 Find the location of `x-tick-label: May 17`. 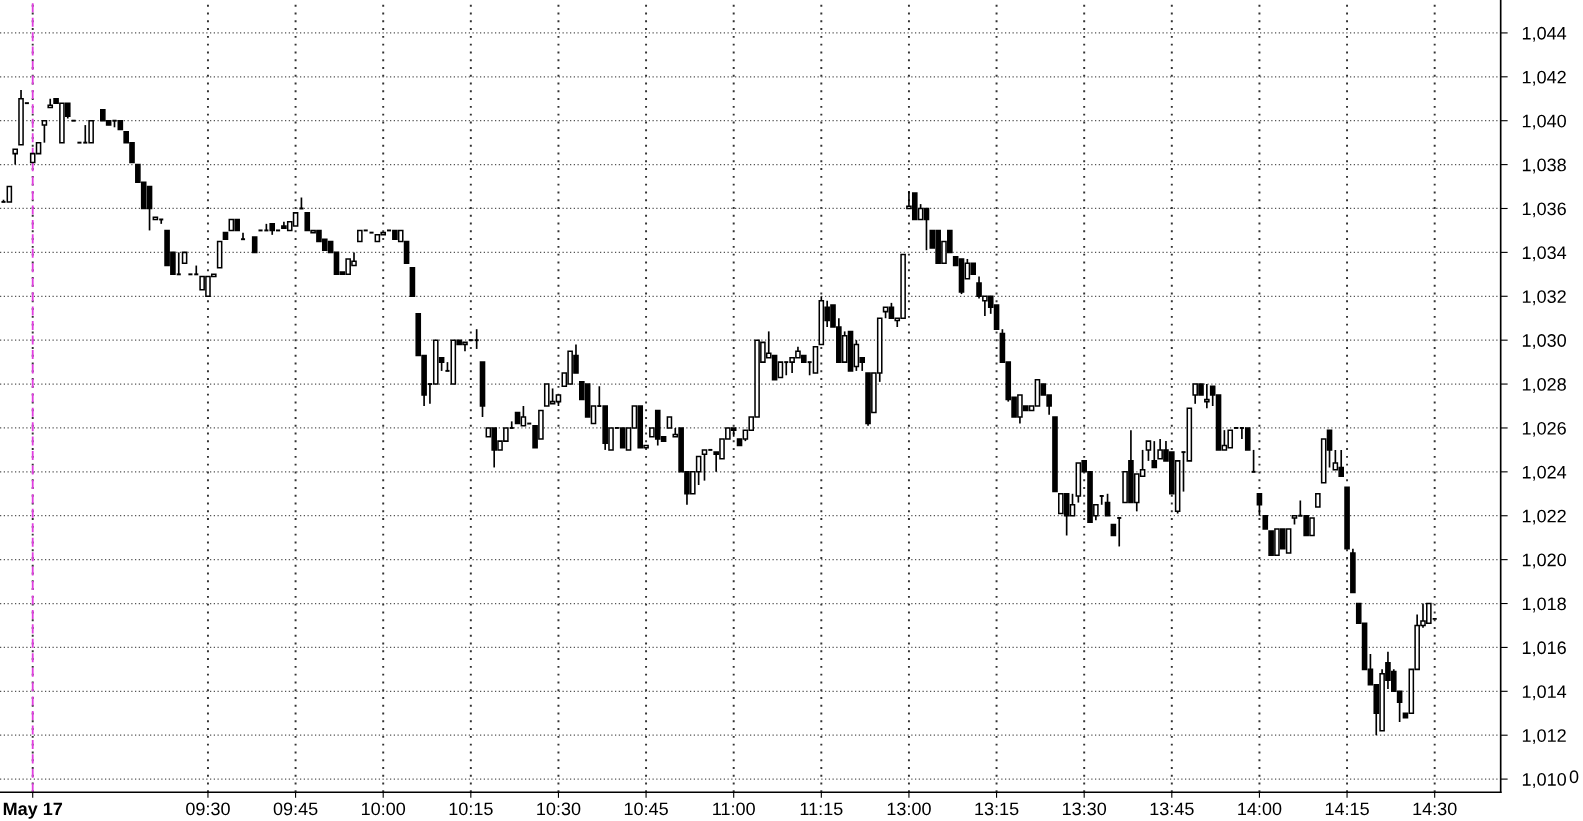

x-tick-label: May 17 is located at coordinates (33, 810).